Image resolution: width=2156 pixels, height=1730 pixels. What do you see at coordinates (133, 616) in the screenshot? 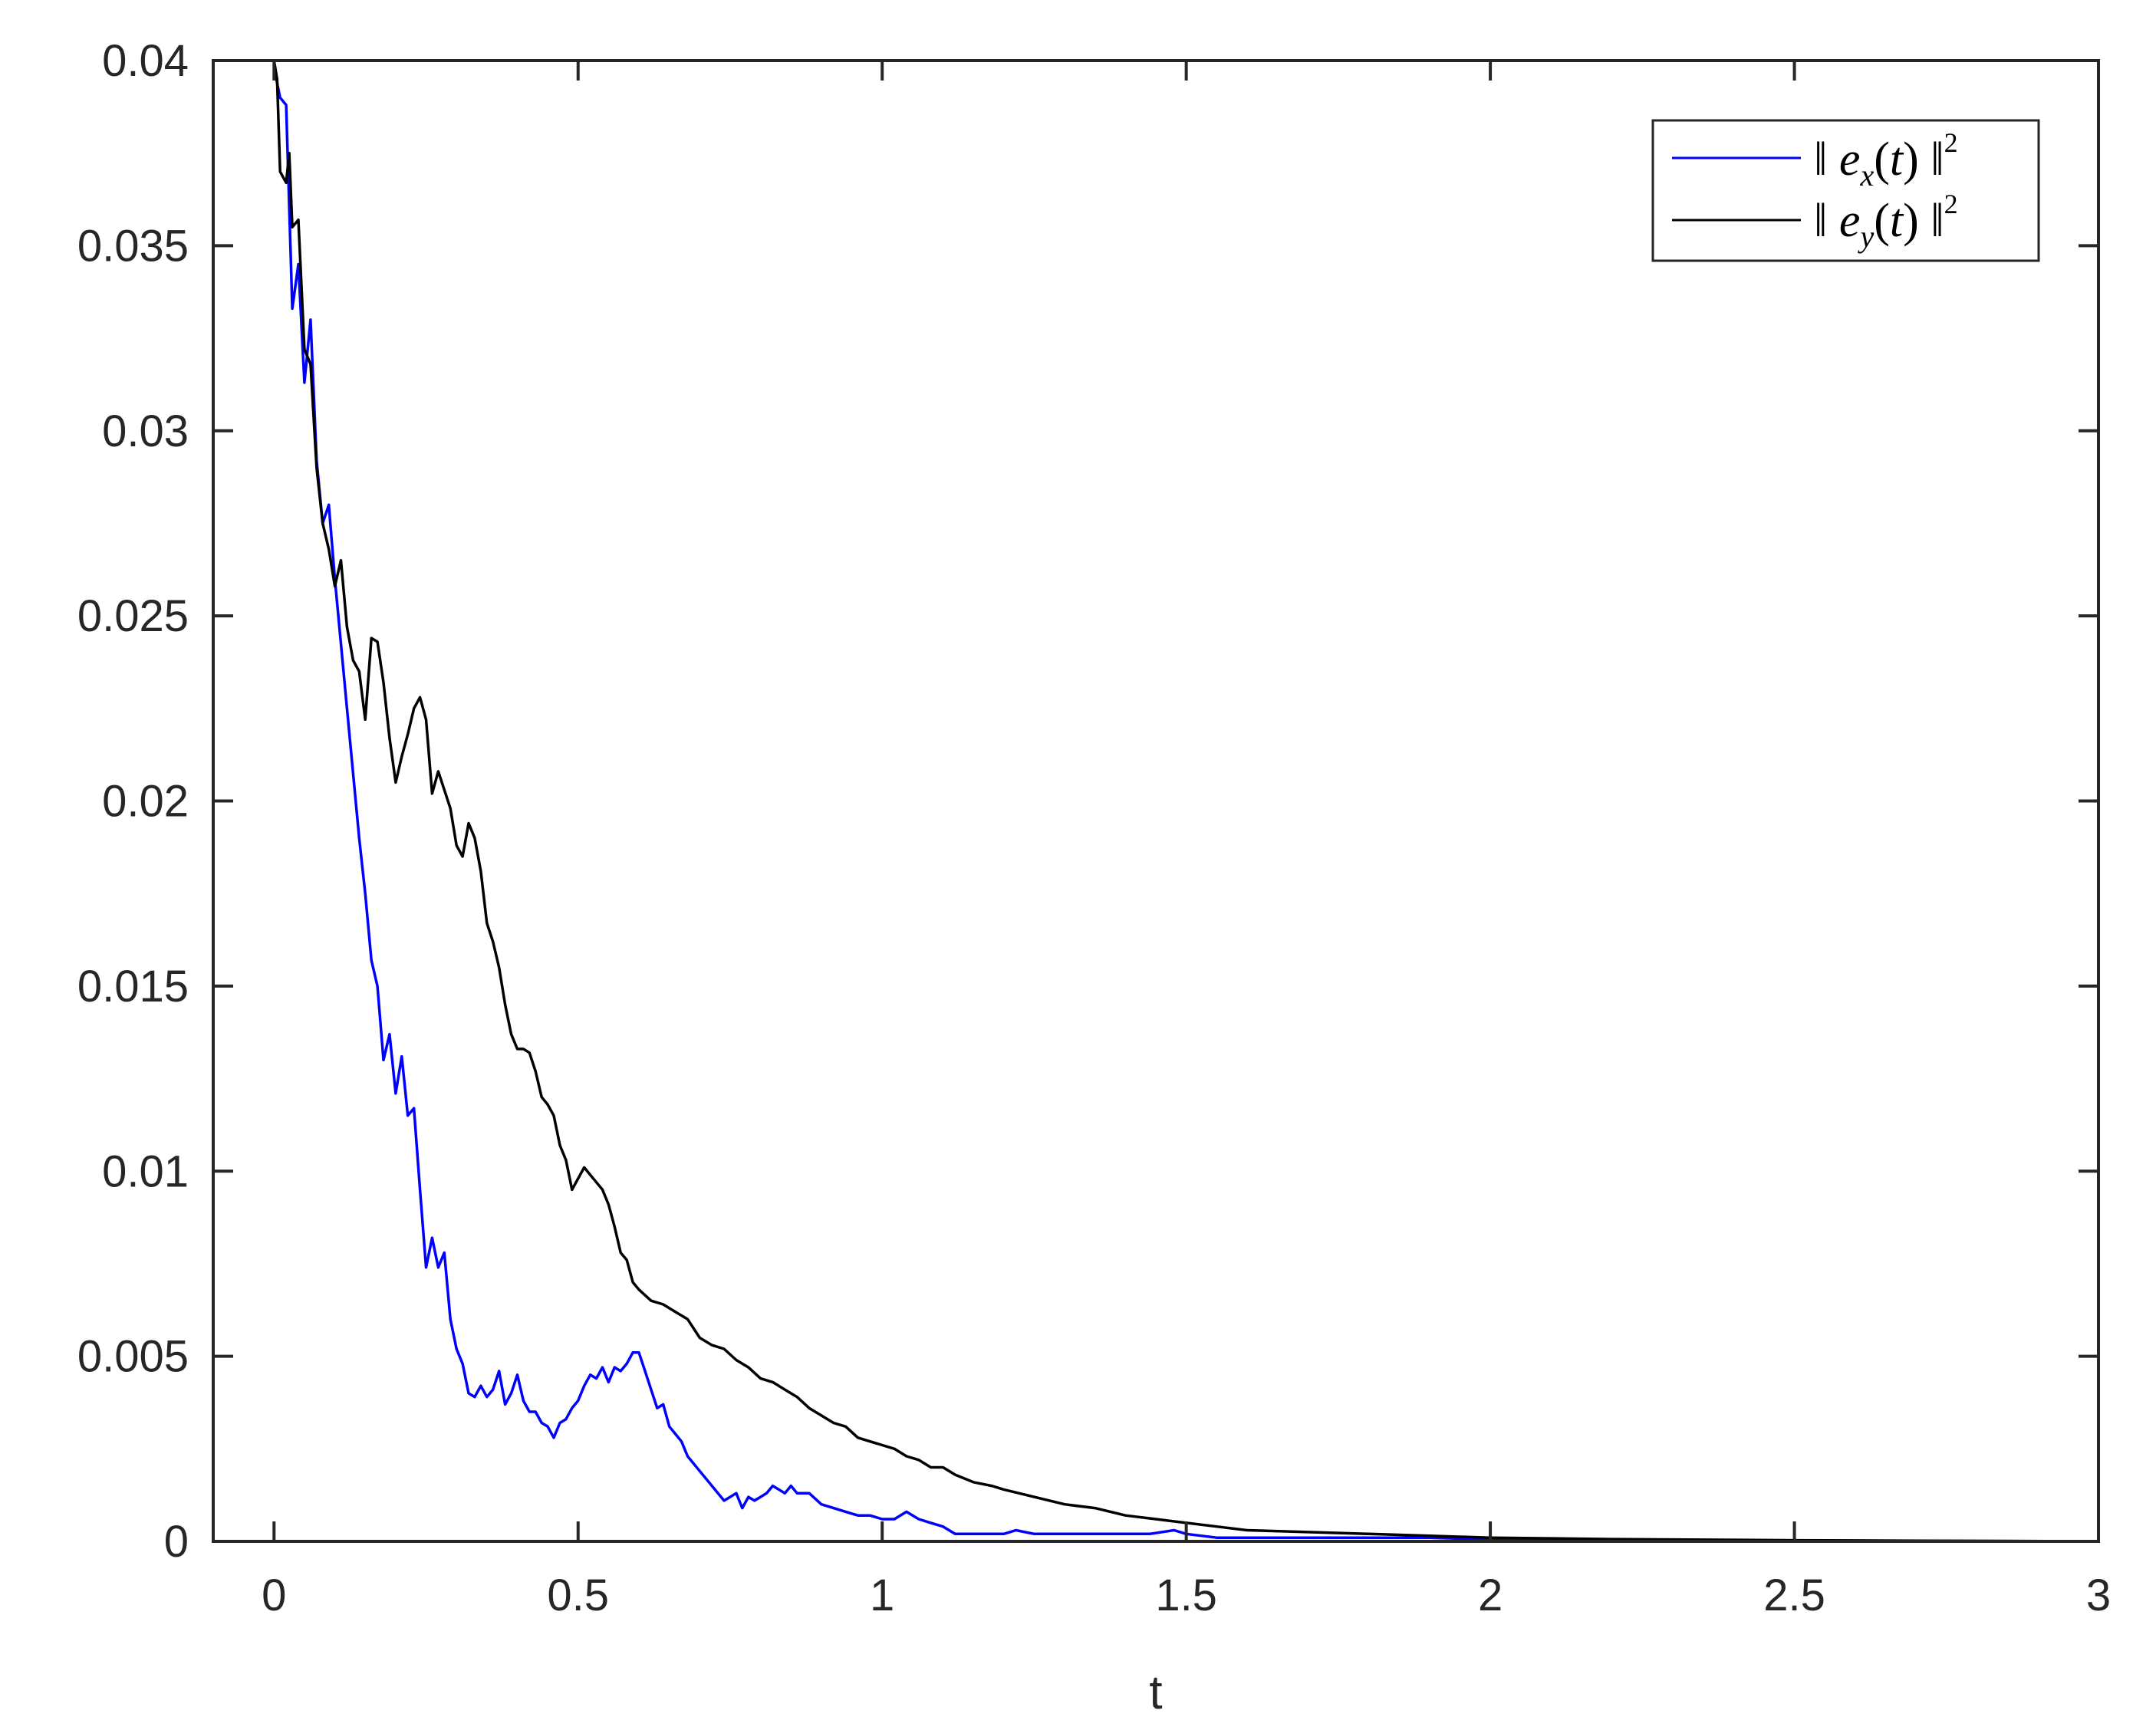
I see `y-tick-label: 0.025` at bounding box center [133, 616].